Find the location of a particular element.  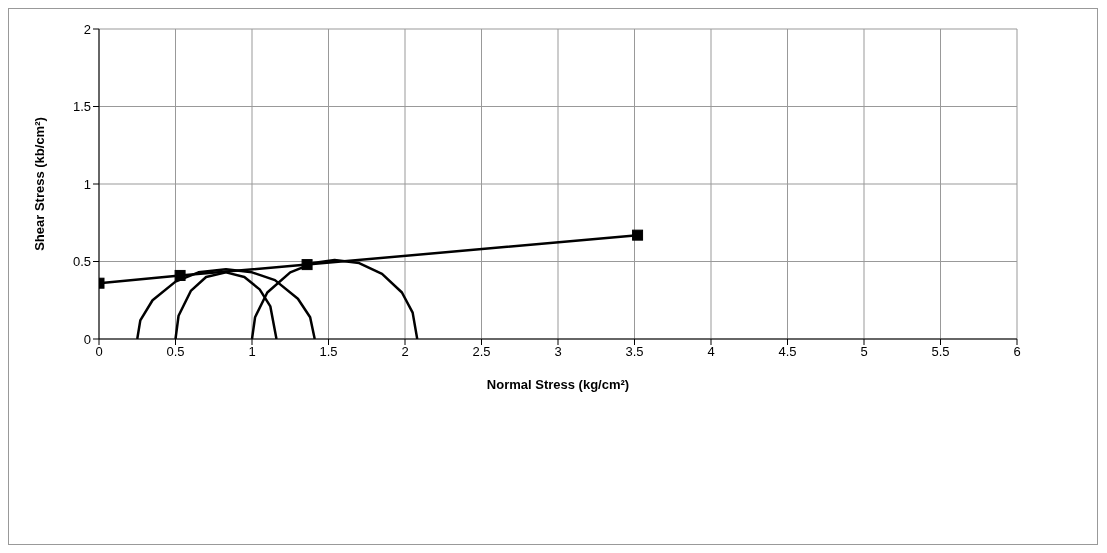

x-tick-label: 4 is located at coordinates (711, 352).